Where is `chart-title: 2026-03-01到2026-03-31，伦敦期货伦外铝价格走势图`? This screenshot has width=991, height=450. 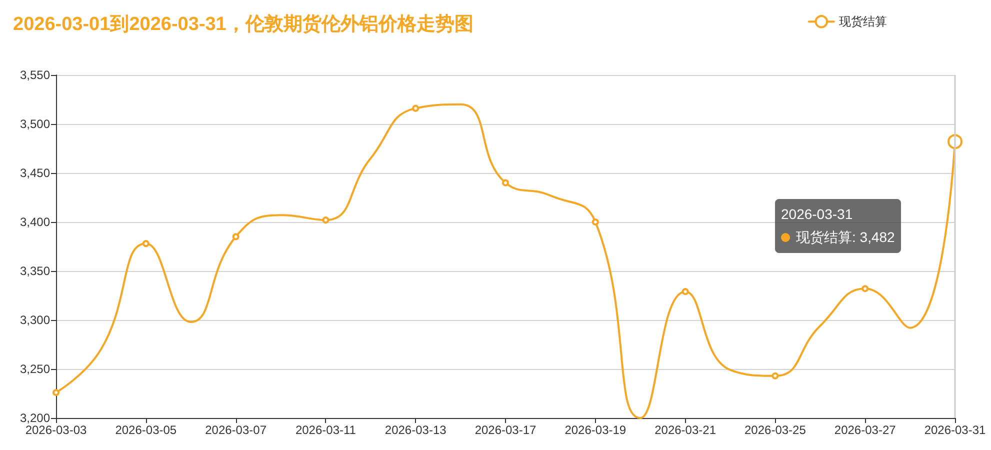
chart-title: 2026-03-01到2026-03-31，伦敦期货伦外铝价格走势图 is located at coordinates (243, 24).